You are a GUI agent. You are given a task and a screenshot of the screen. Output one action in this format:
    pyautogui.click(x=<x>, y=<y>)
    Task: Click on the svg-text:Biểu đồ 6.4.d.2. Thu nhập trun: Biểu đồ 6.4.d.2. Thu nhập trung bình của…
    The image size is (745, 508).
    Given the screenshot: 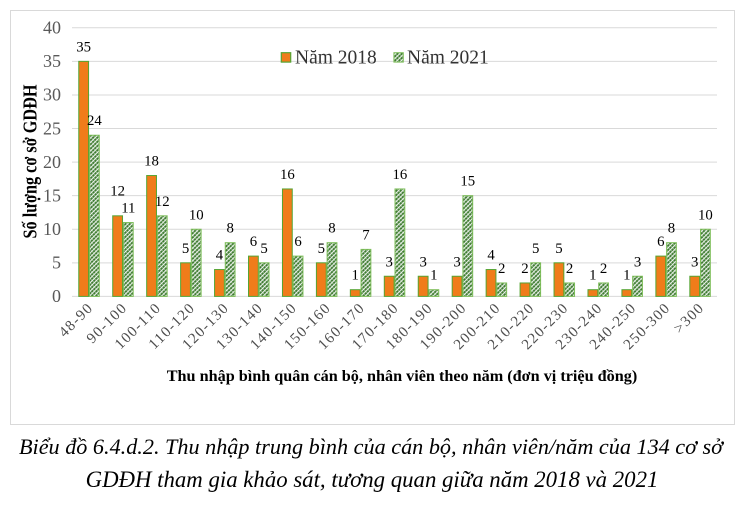 What is the action you would take?
    pyautogui.click(x=371, y=446)
    